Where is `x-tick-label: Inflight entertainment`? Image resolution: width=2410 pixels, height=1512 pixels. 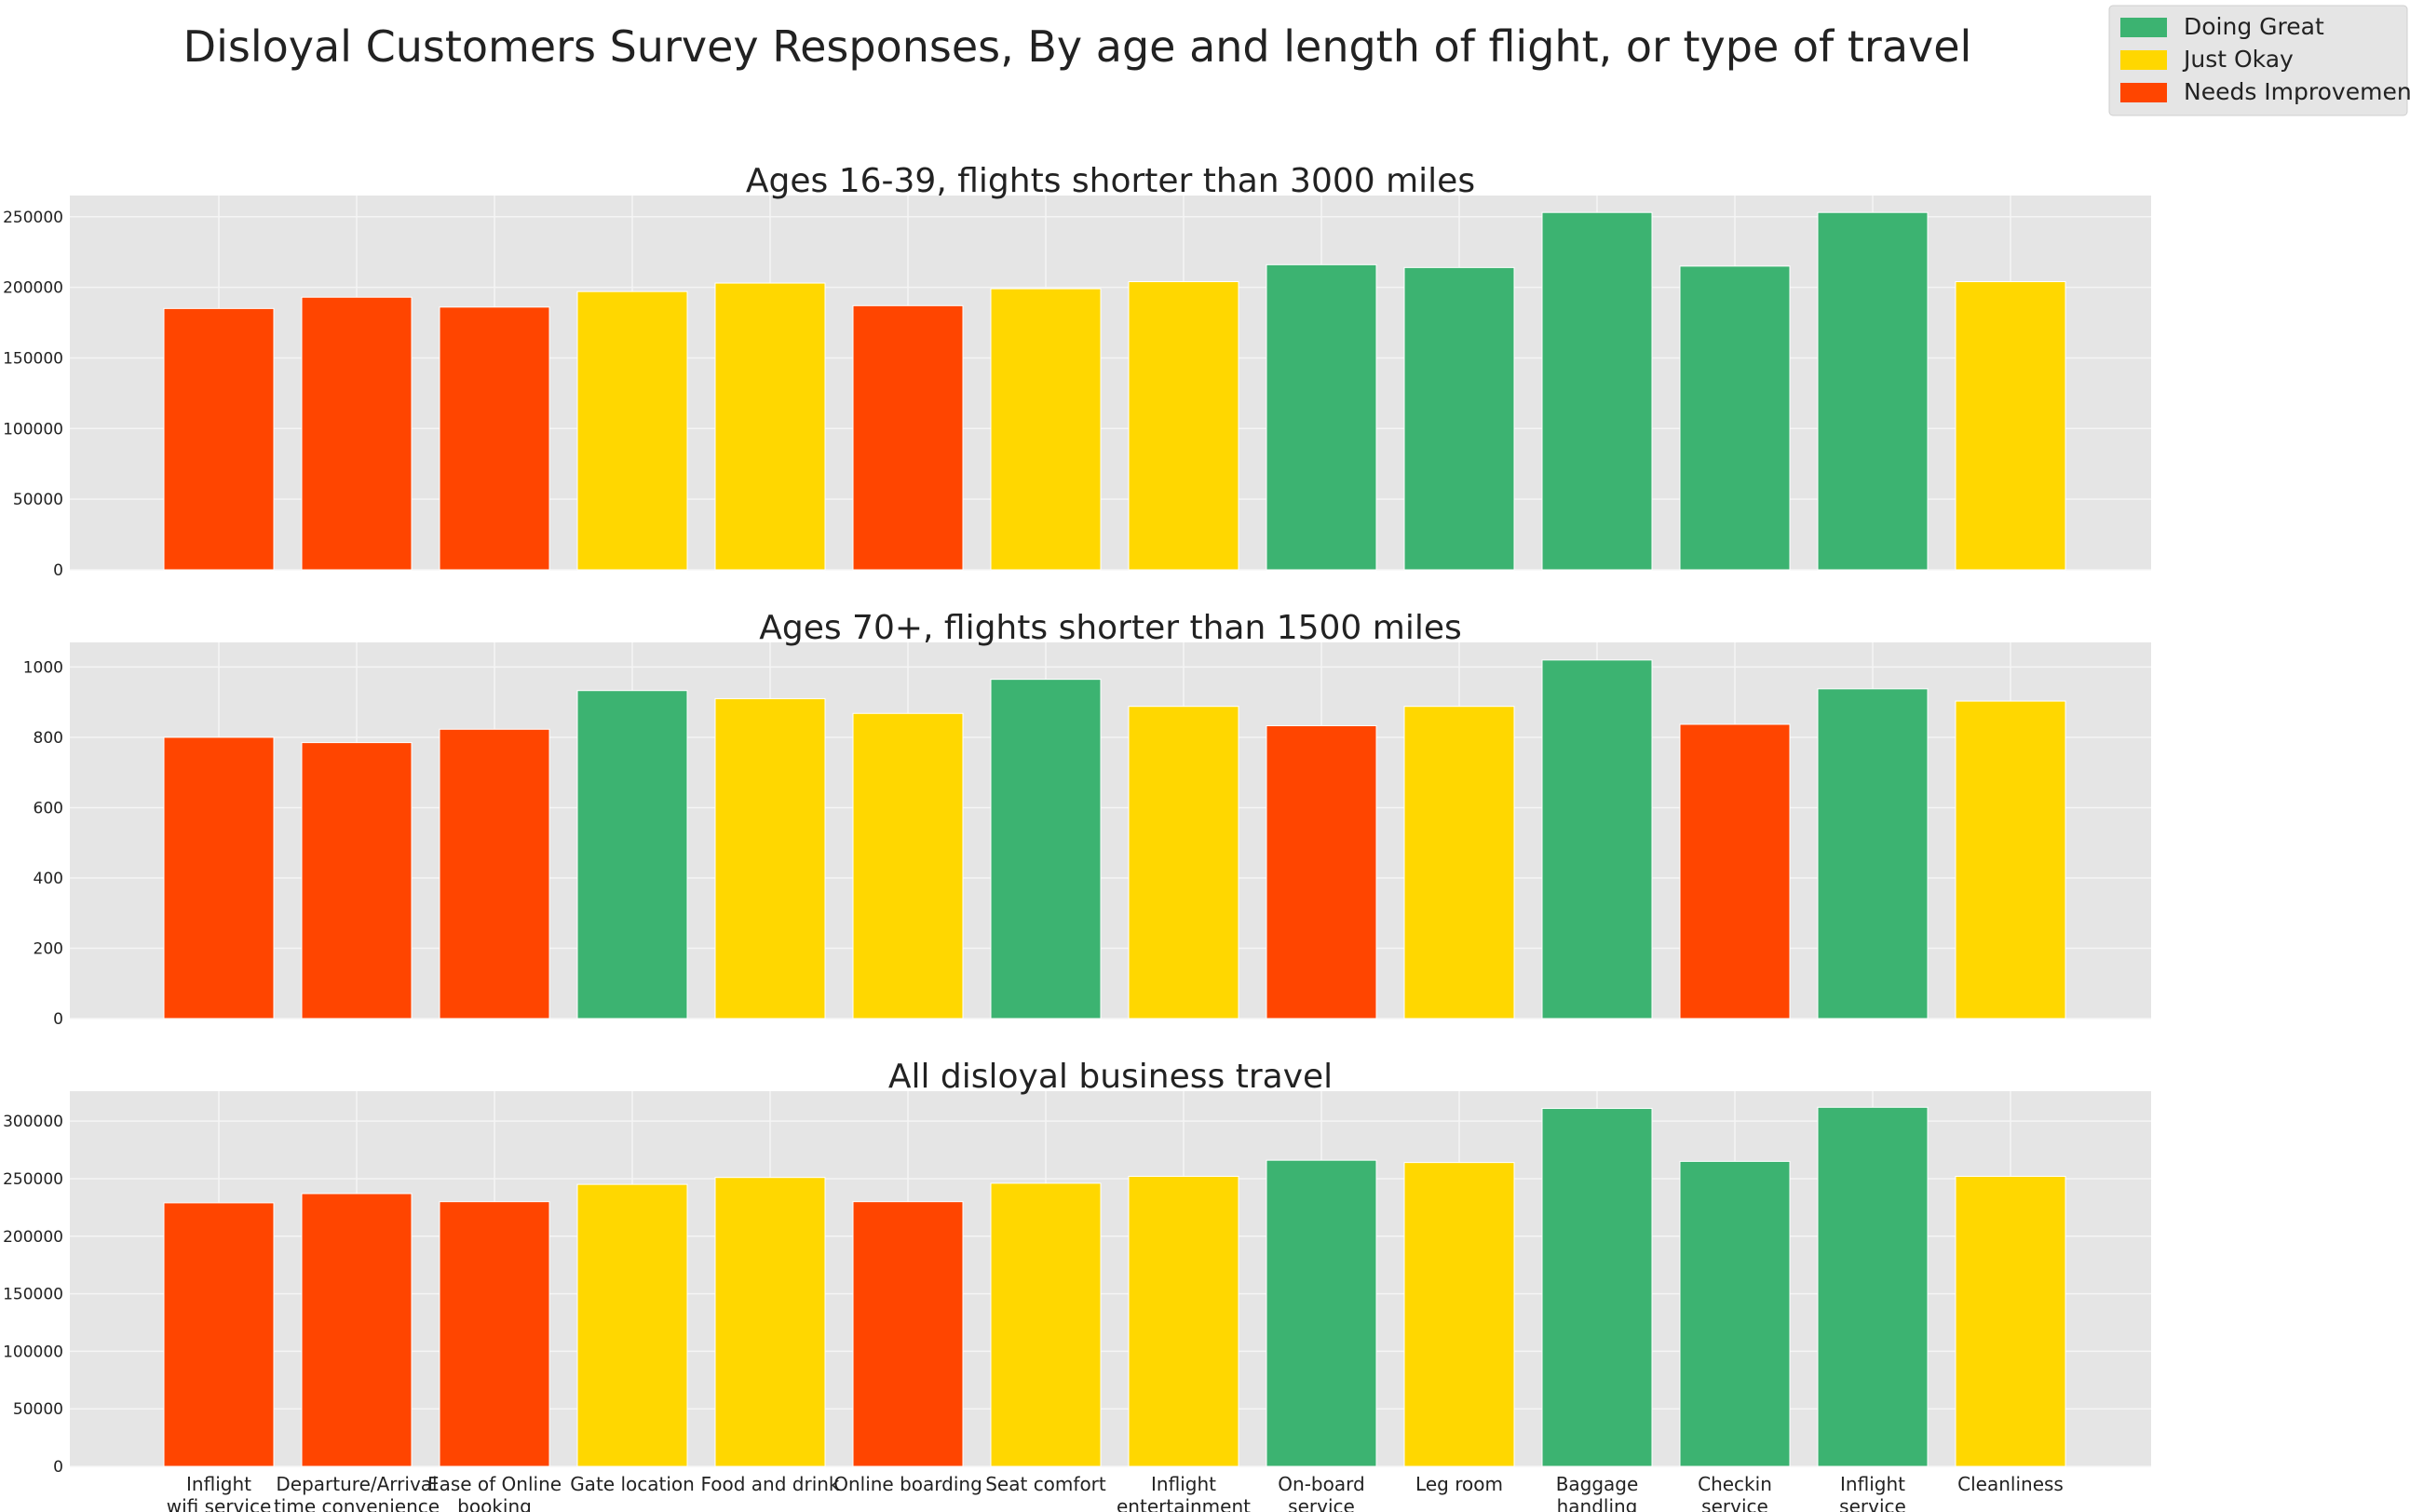
x-tick-label: Inflight entertainment is located at coordinates (1184, 1492).